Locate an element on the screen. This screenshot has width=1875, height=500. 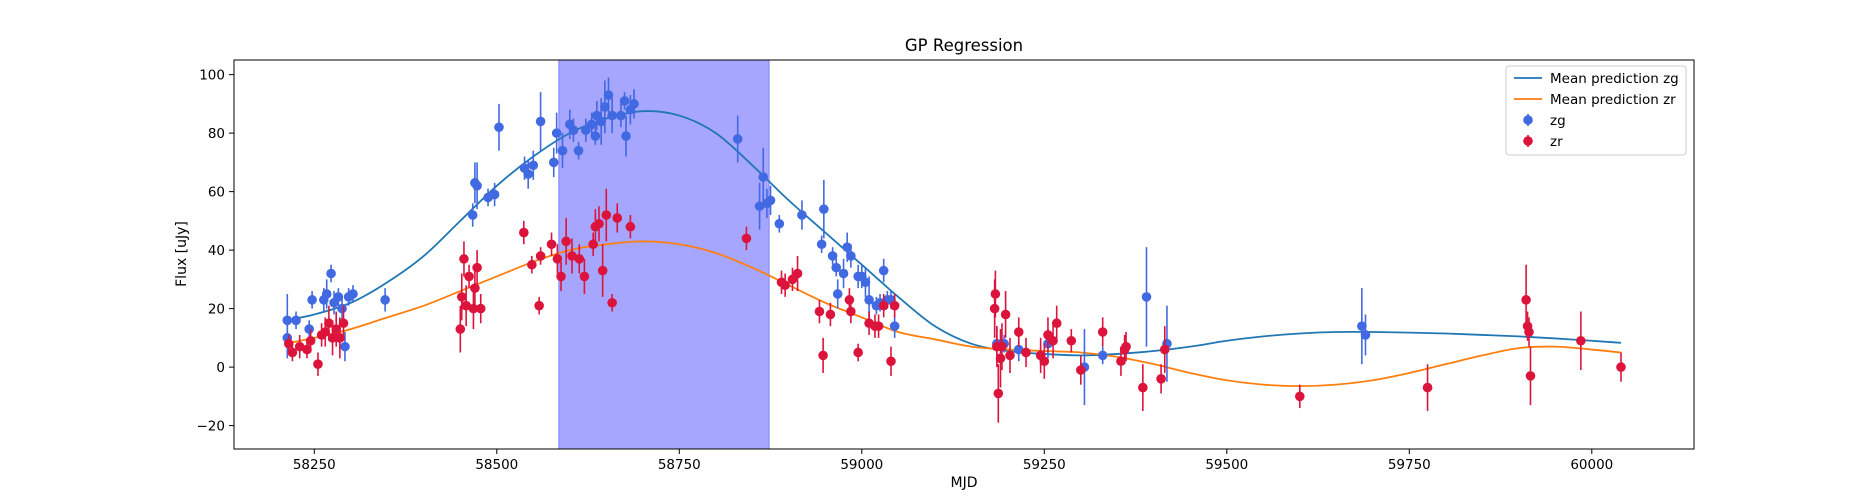
x-tick-label: 58500 is located at coordinates (496, 465).